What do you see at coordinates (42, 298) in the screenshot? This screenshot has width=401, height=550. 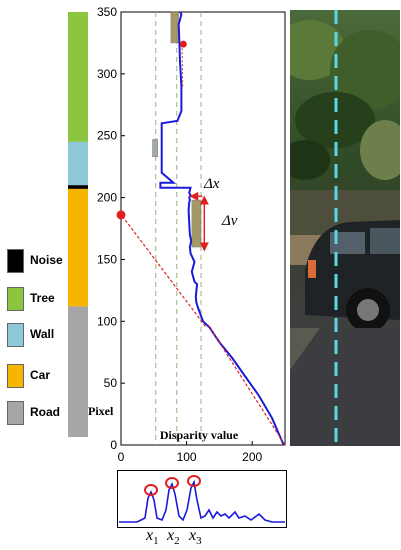 I see `legend-label-tree: Tree` at bounding box center [42, 298].